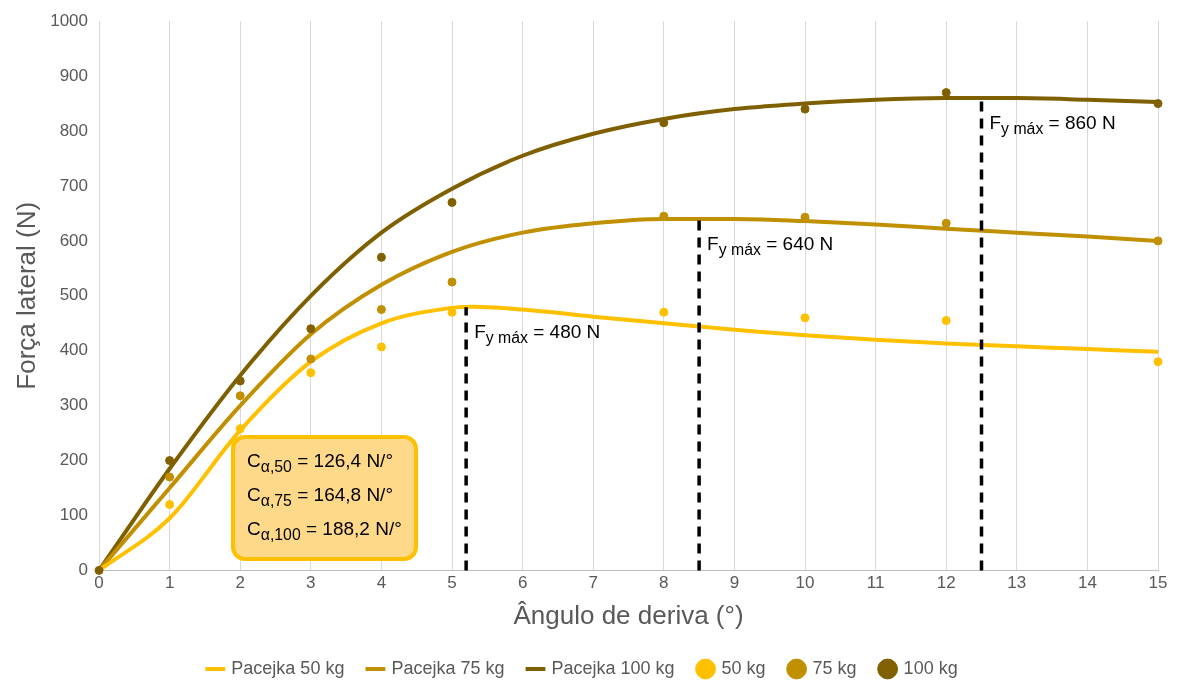 This screenshot has width=1182, height=694. Describe the element at coordinates (770, 245) in the screenshot. I see `annotation: F$_{y máx}$ = 640 N` at that location.